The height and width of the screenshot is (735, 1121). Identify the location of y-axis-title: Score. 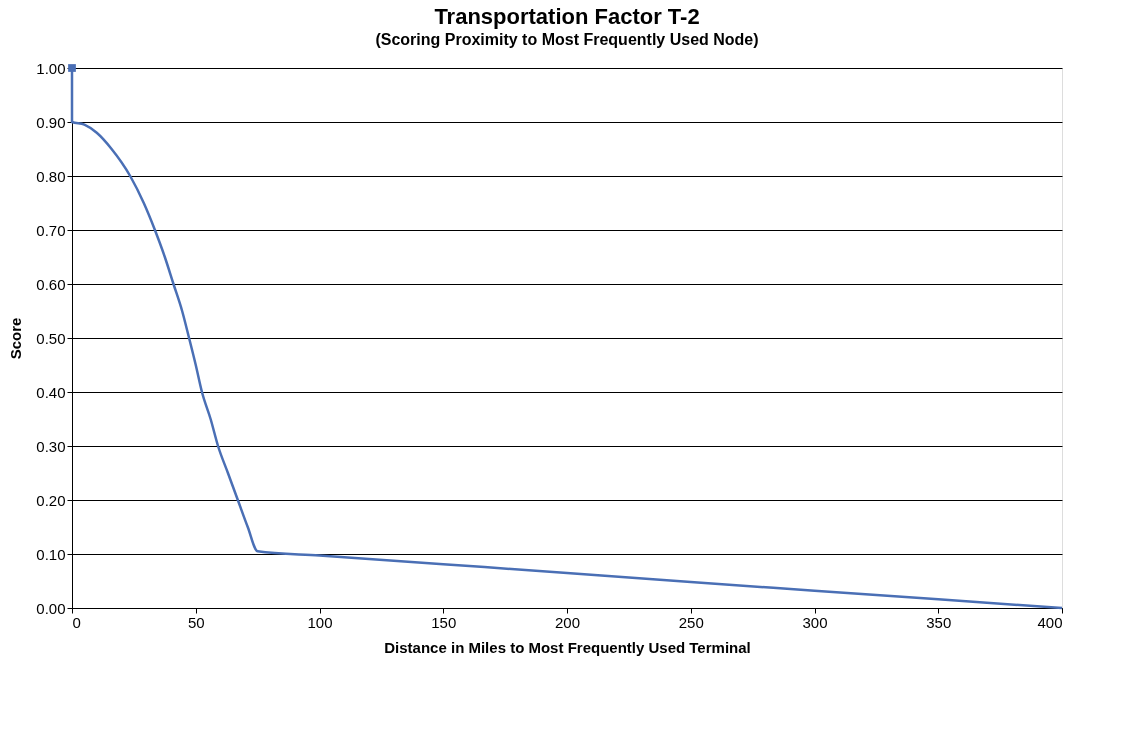
(16, 338).